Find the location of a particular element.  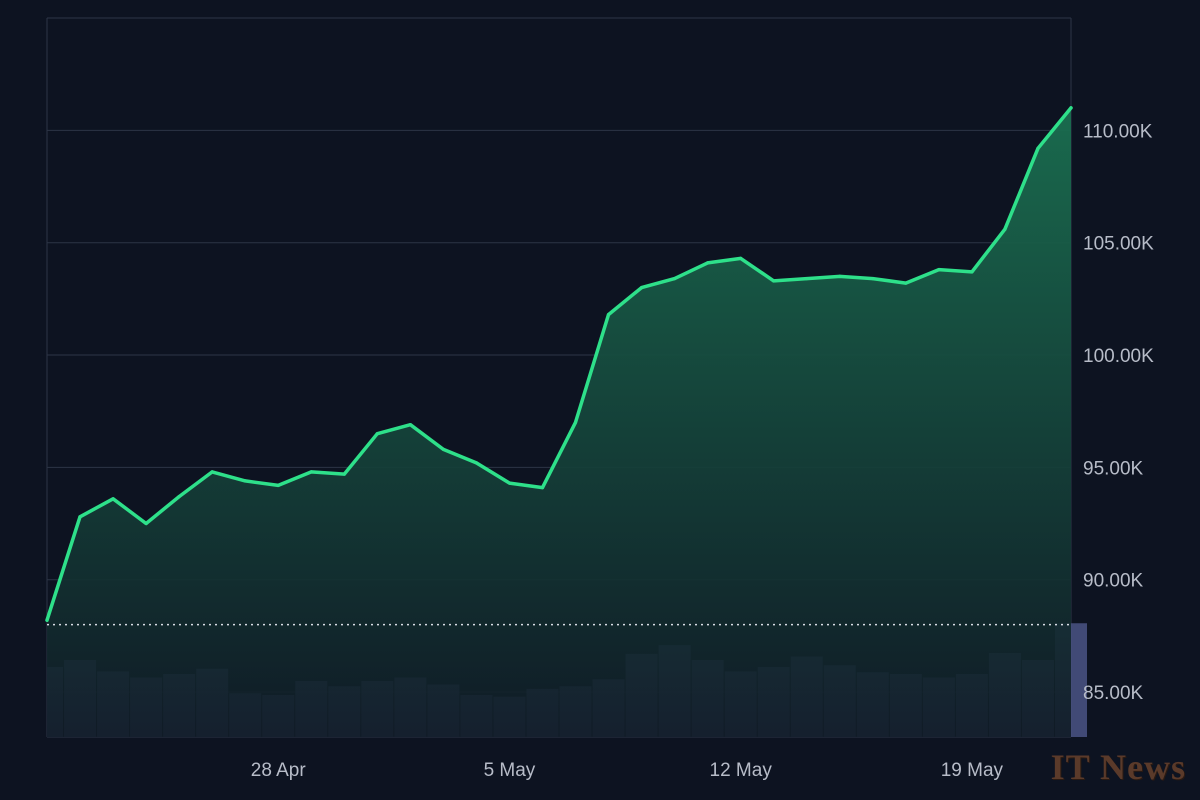

x-tick-label: 5 May is located at coordinates (510, 770).